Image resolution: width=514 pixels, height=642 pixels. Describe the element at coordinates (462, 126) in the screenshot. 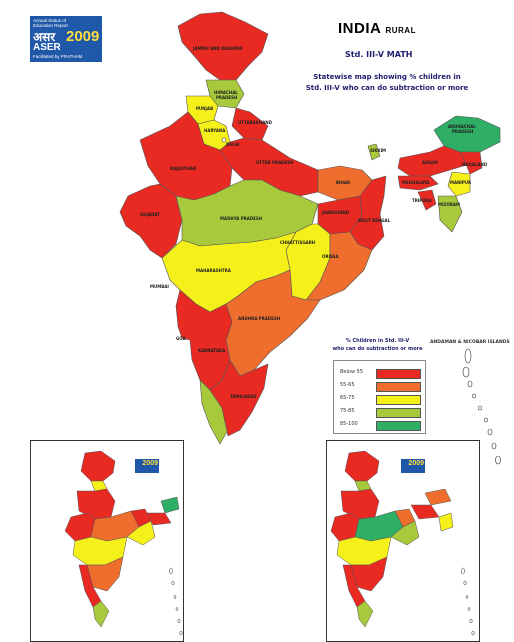

I see `label-ar: ARUNACHAL` at that location.